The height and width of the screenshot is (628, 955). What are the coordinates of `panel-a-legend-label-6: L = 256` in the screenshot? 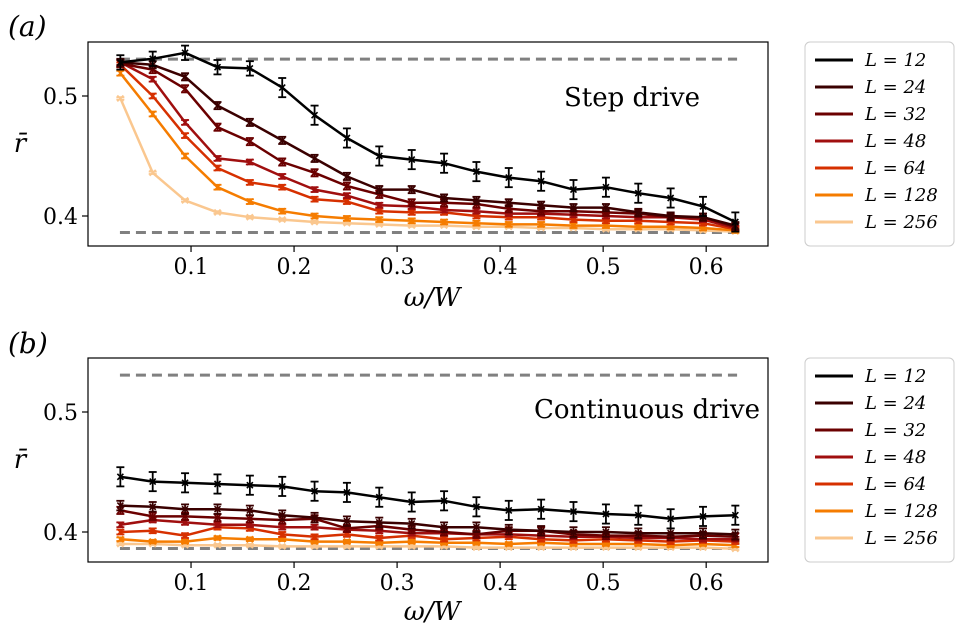 It's located at (901, 222).